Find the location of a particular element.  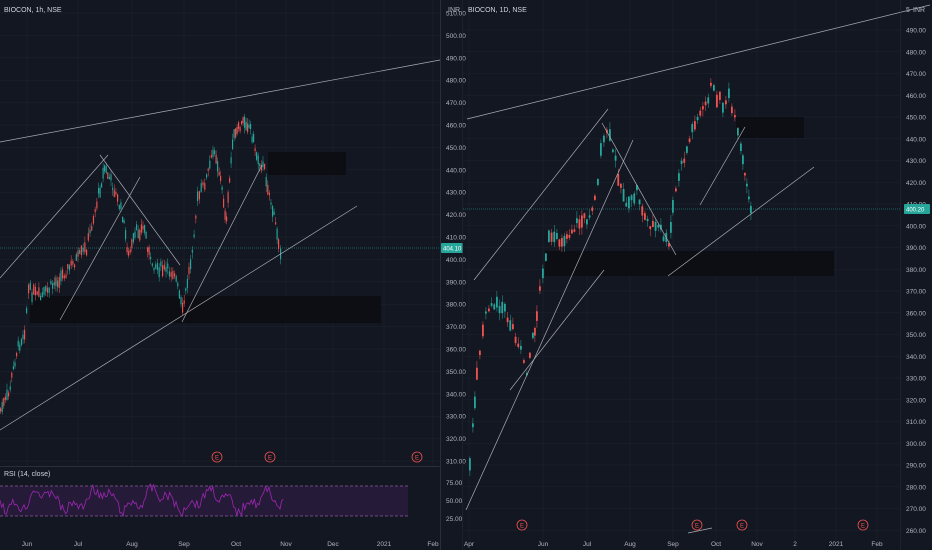

rsi-line is located at coordinates (142, 500).